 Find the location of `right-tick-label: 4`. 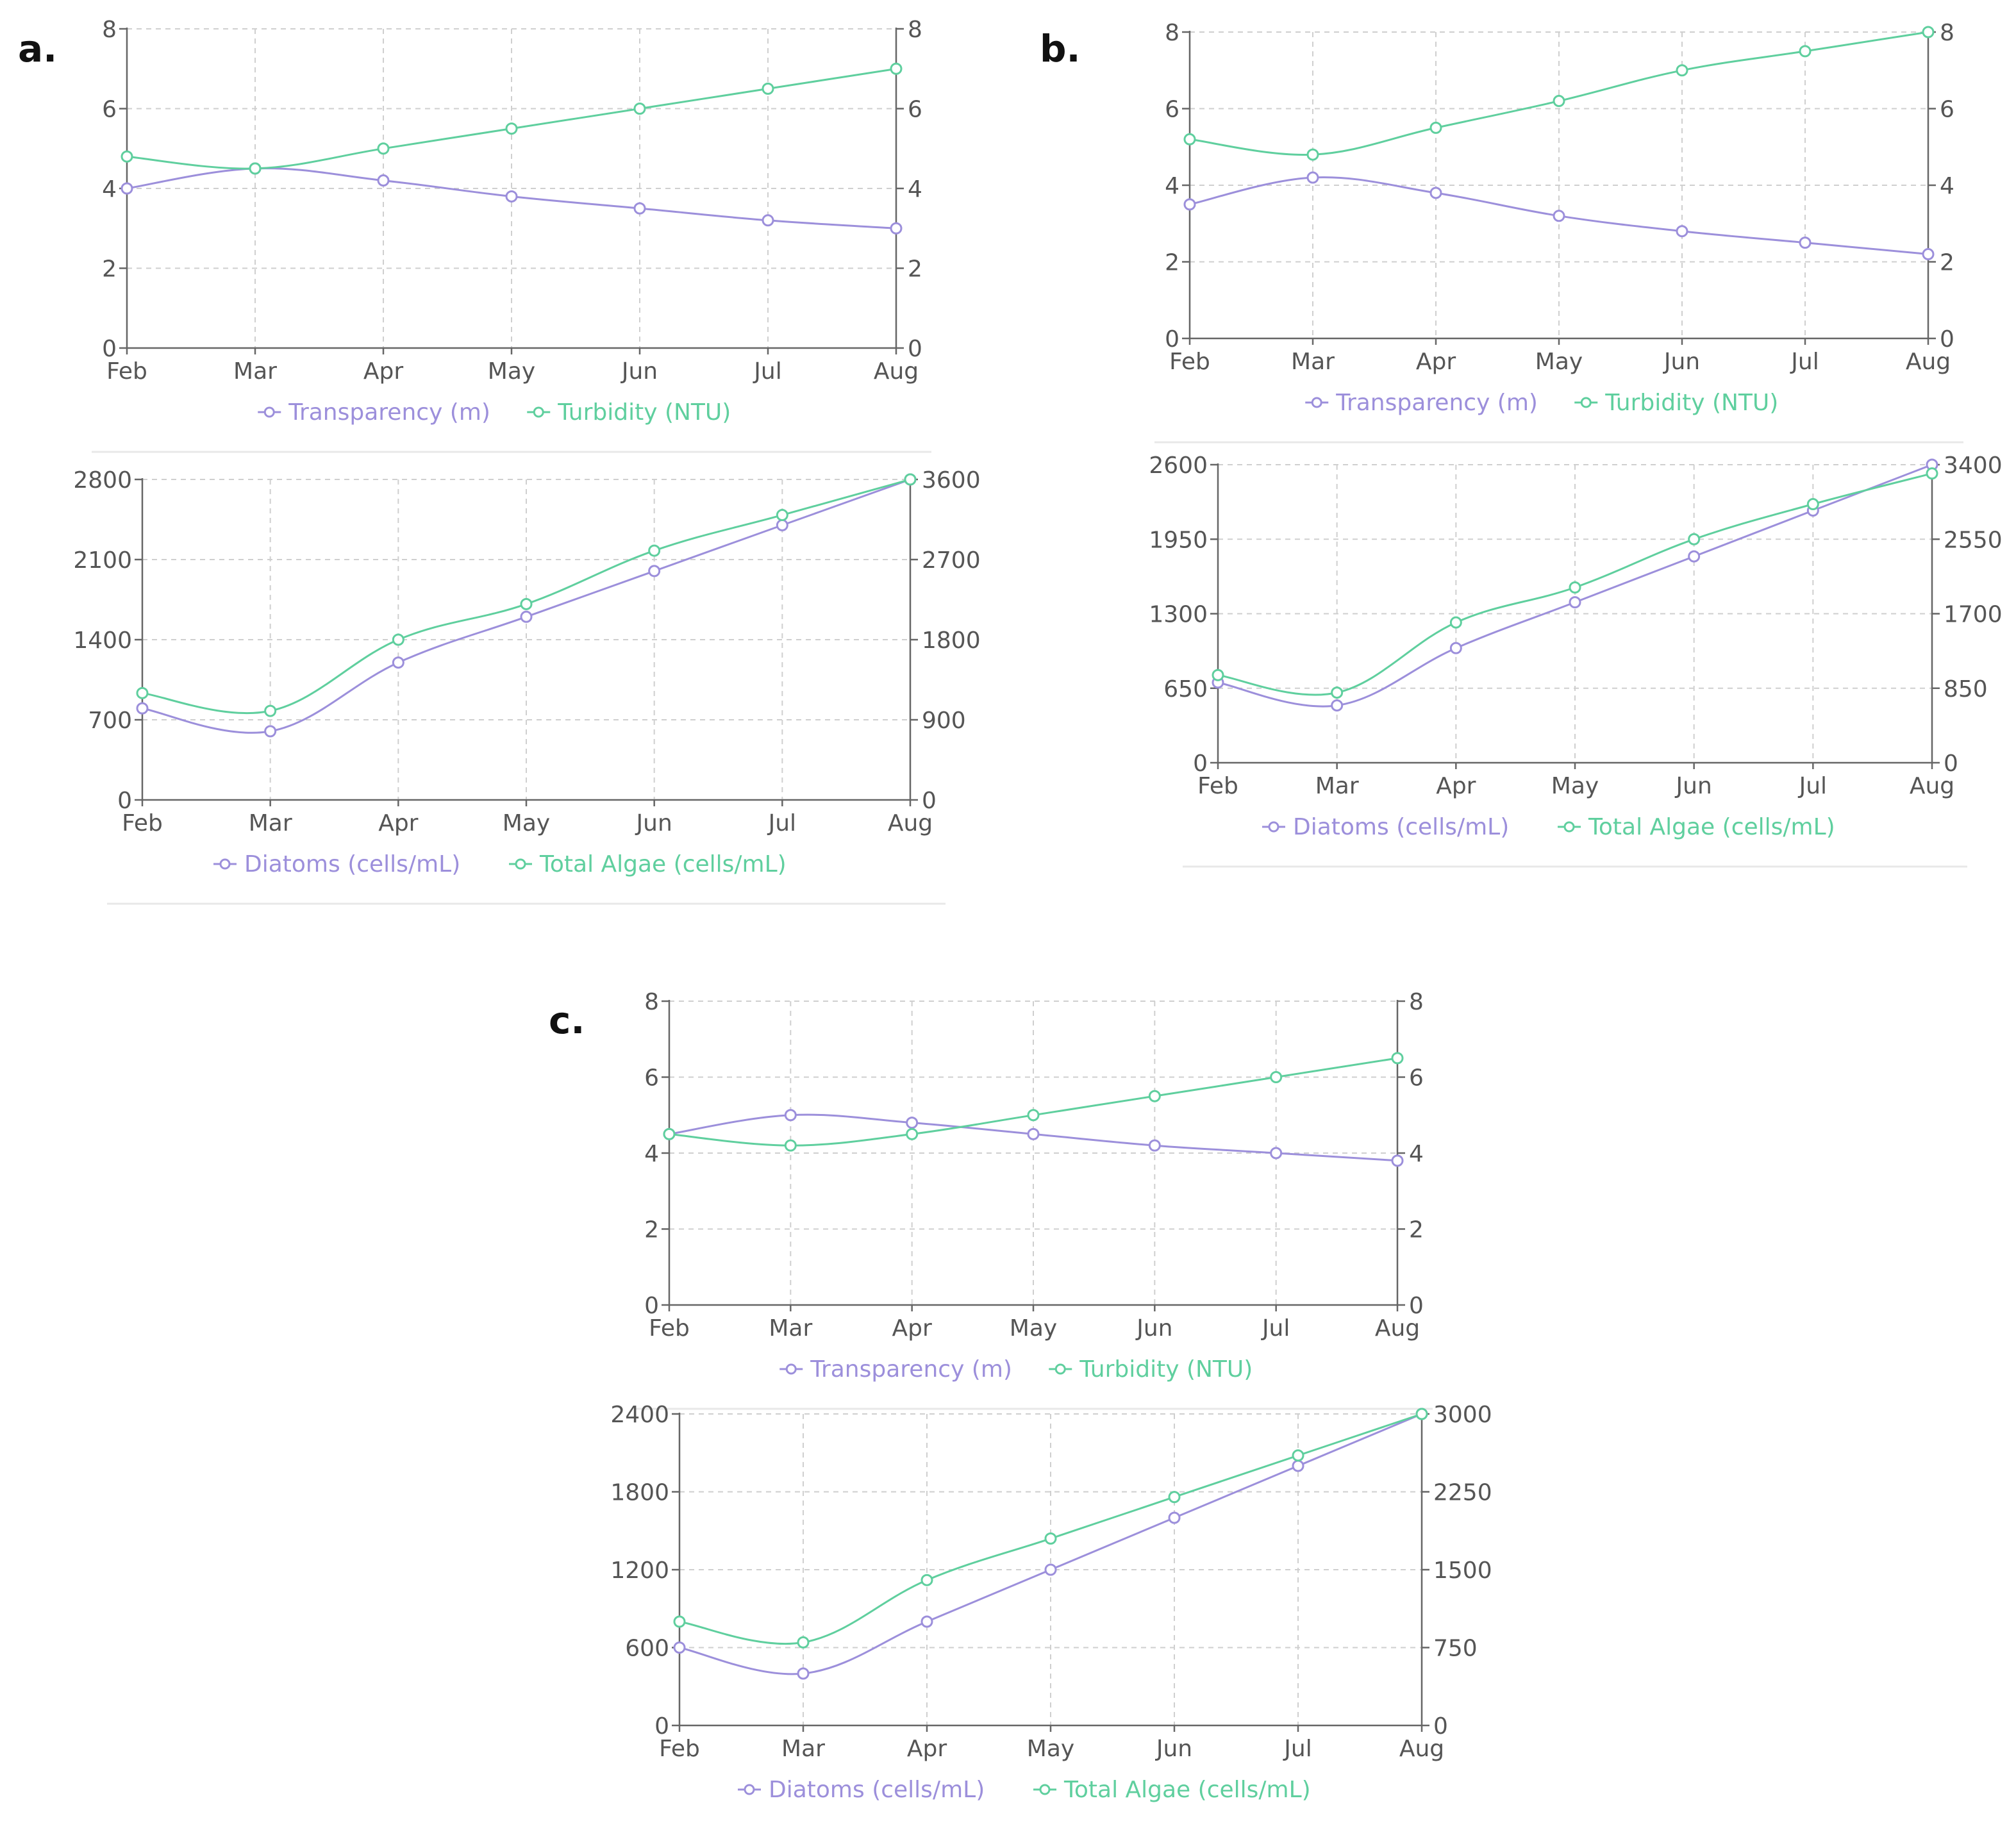

right-tick-label: 4 is located at coordinates (915, 189).